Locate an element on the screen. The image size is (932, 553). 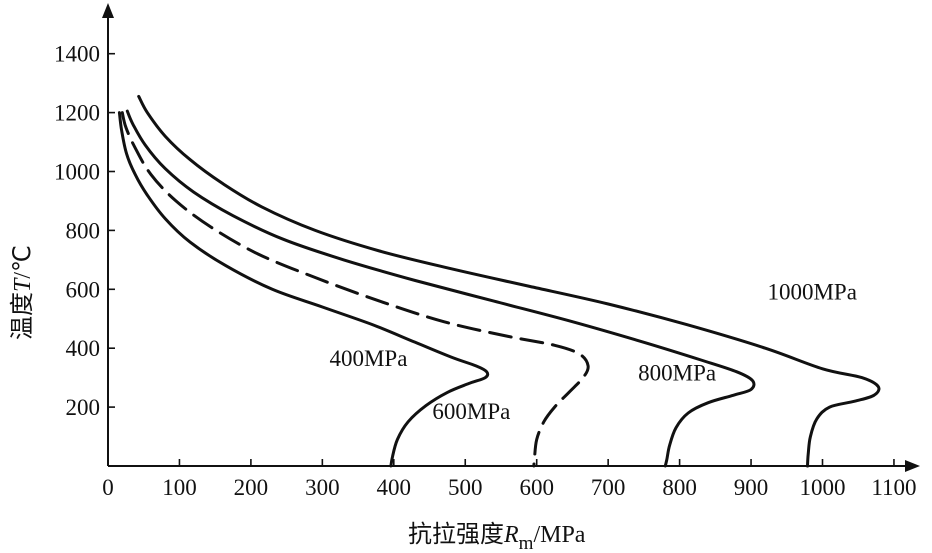
x-tick-label: 700 is located at coordinates (608, 487).